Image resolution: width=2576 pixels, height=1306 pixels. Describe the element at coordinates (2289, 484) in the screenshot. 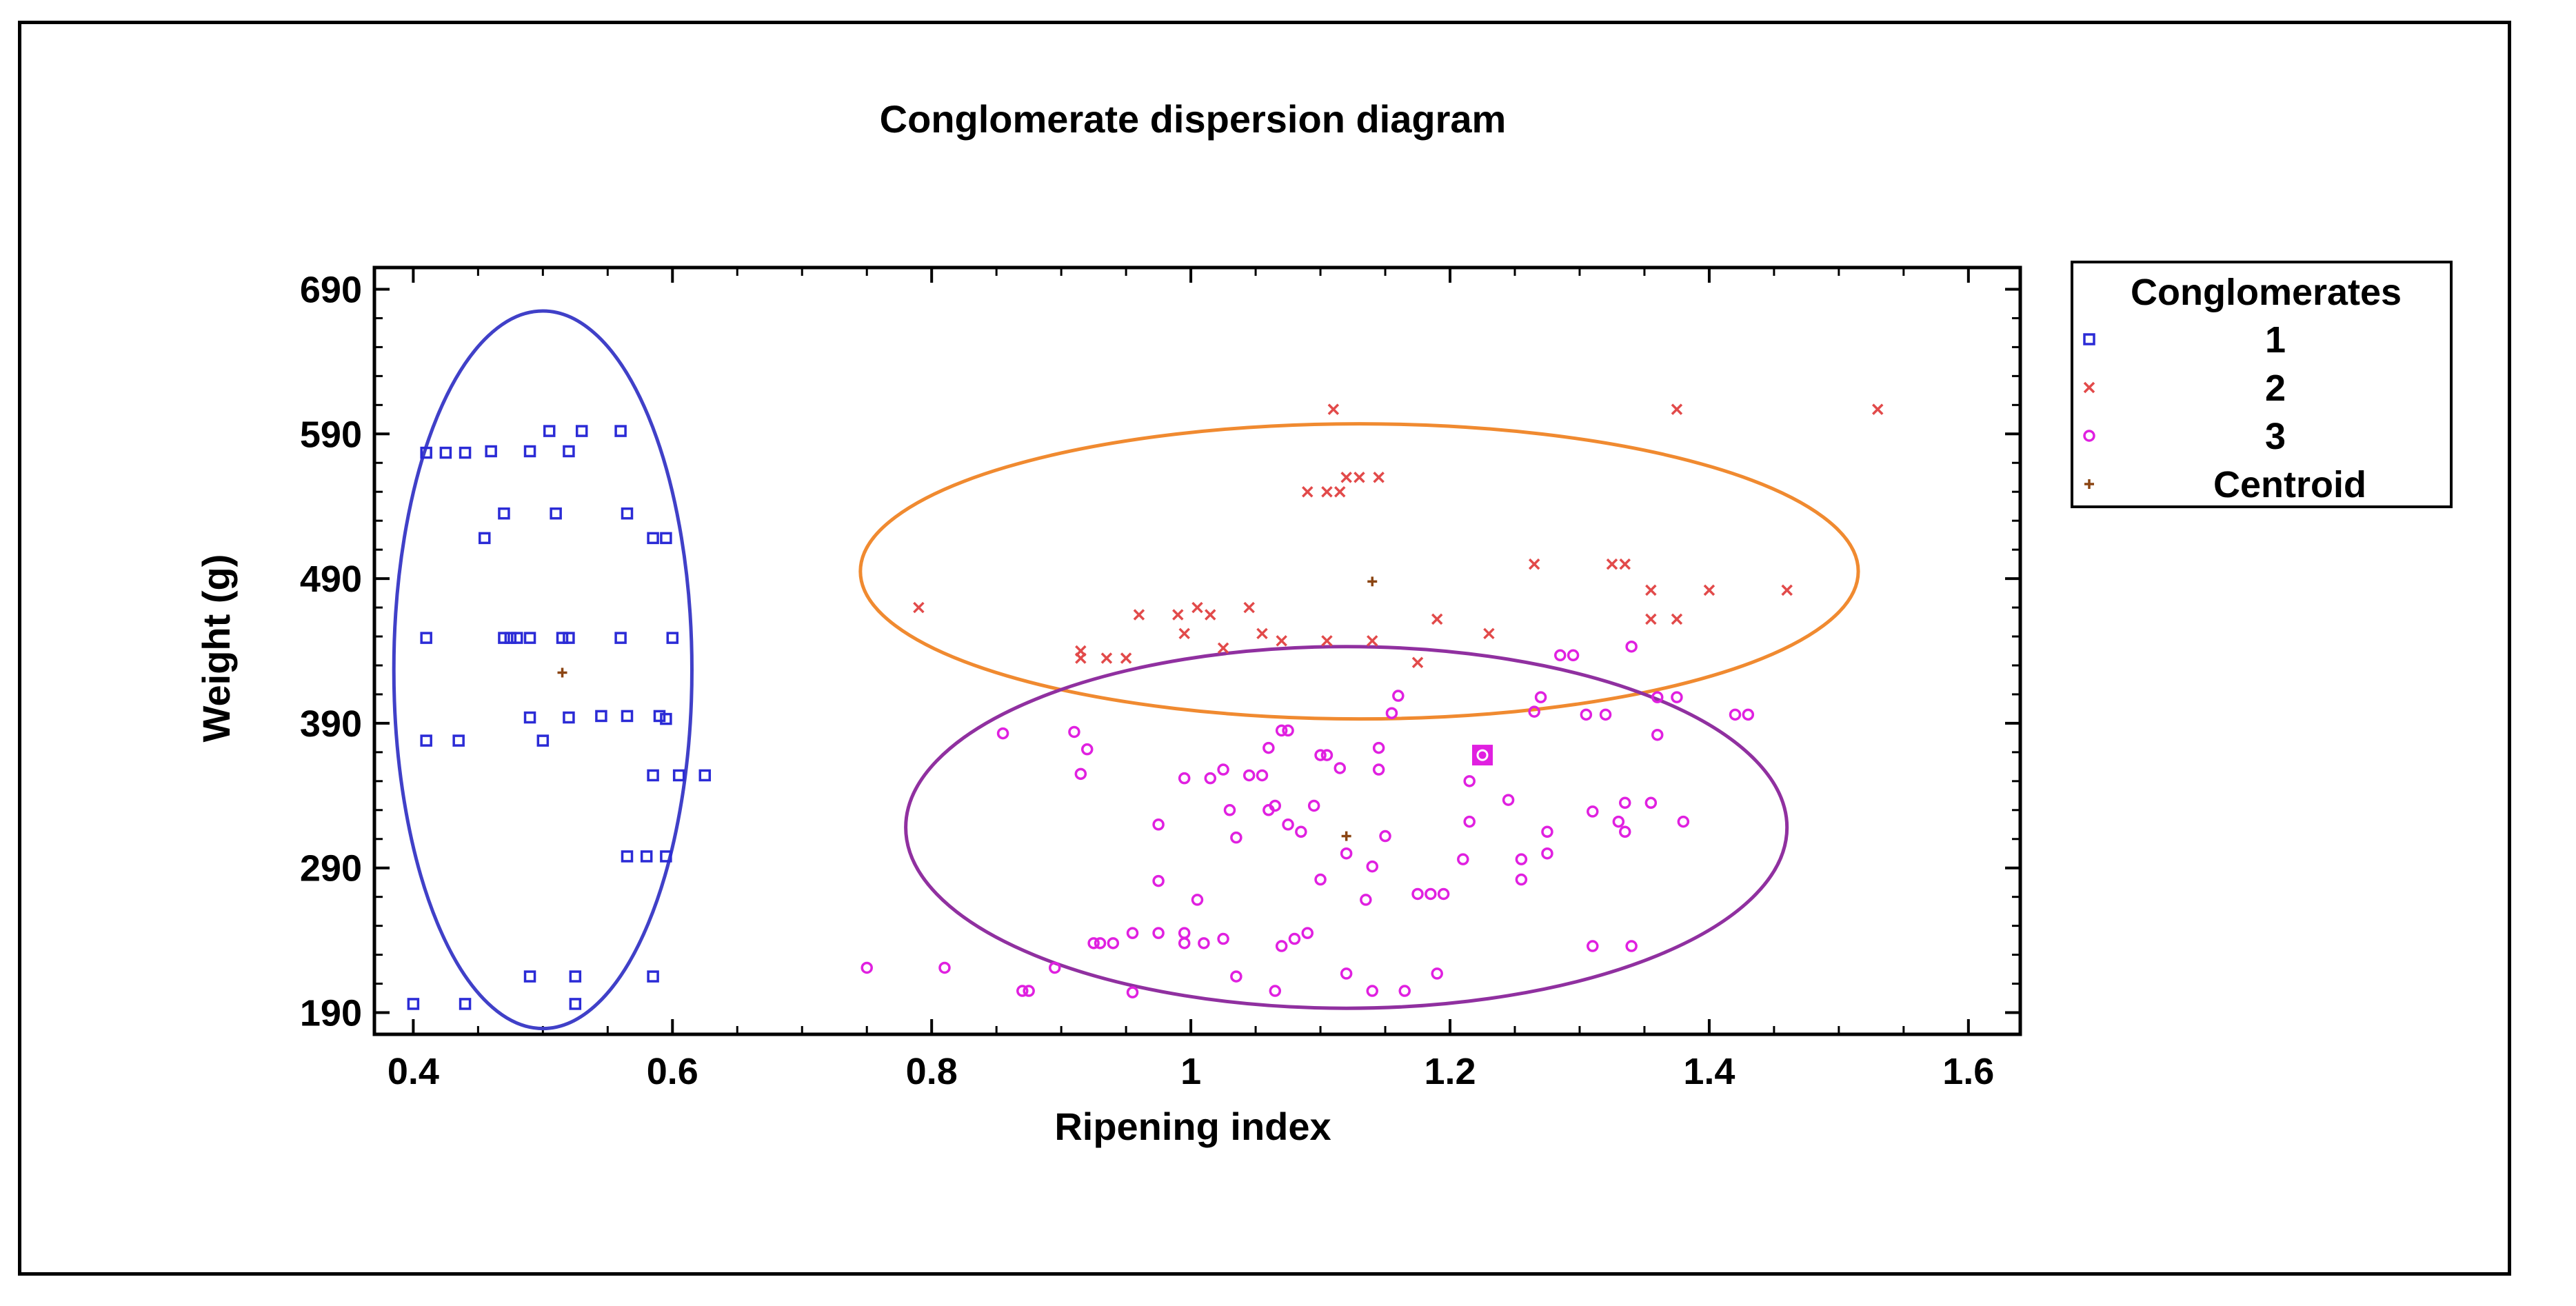

I see `legend-label-4: Centroid` at that location.